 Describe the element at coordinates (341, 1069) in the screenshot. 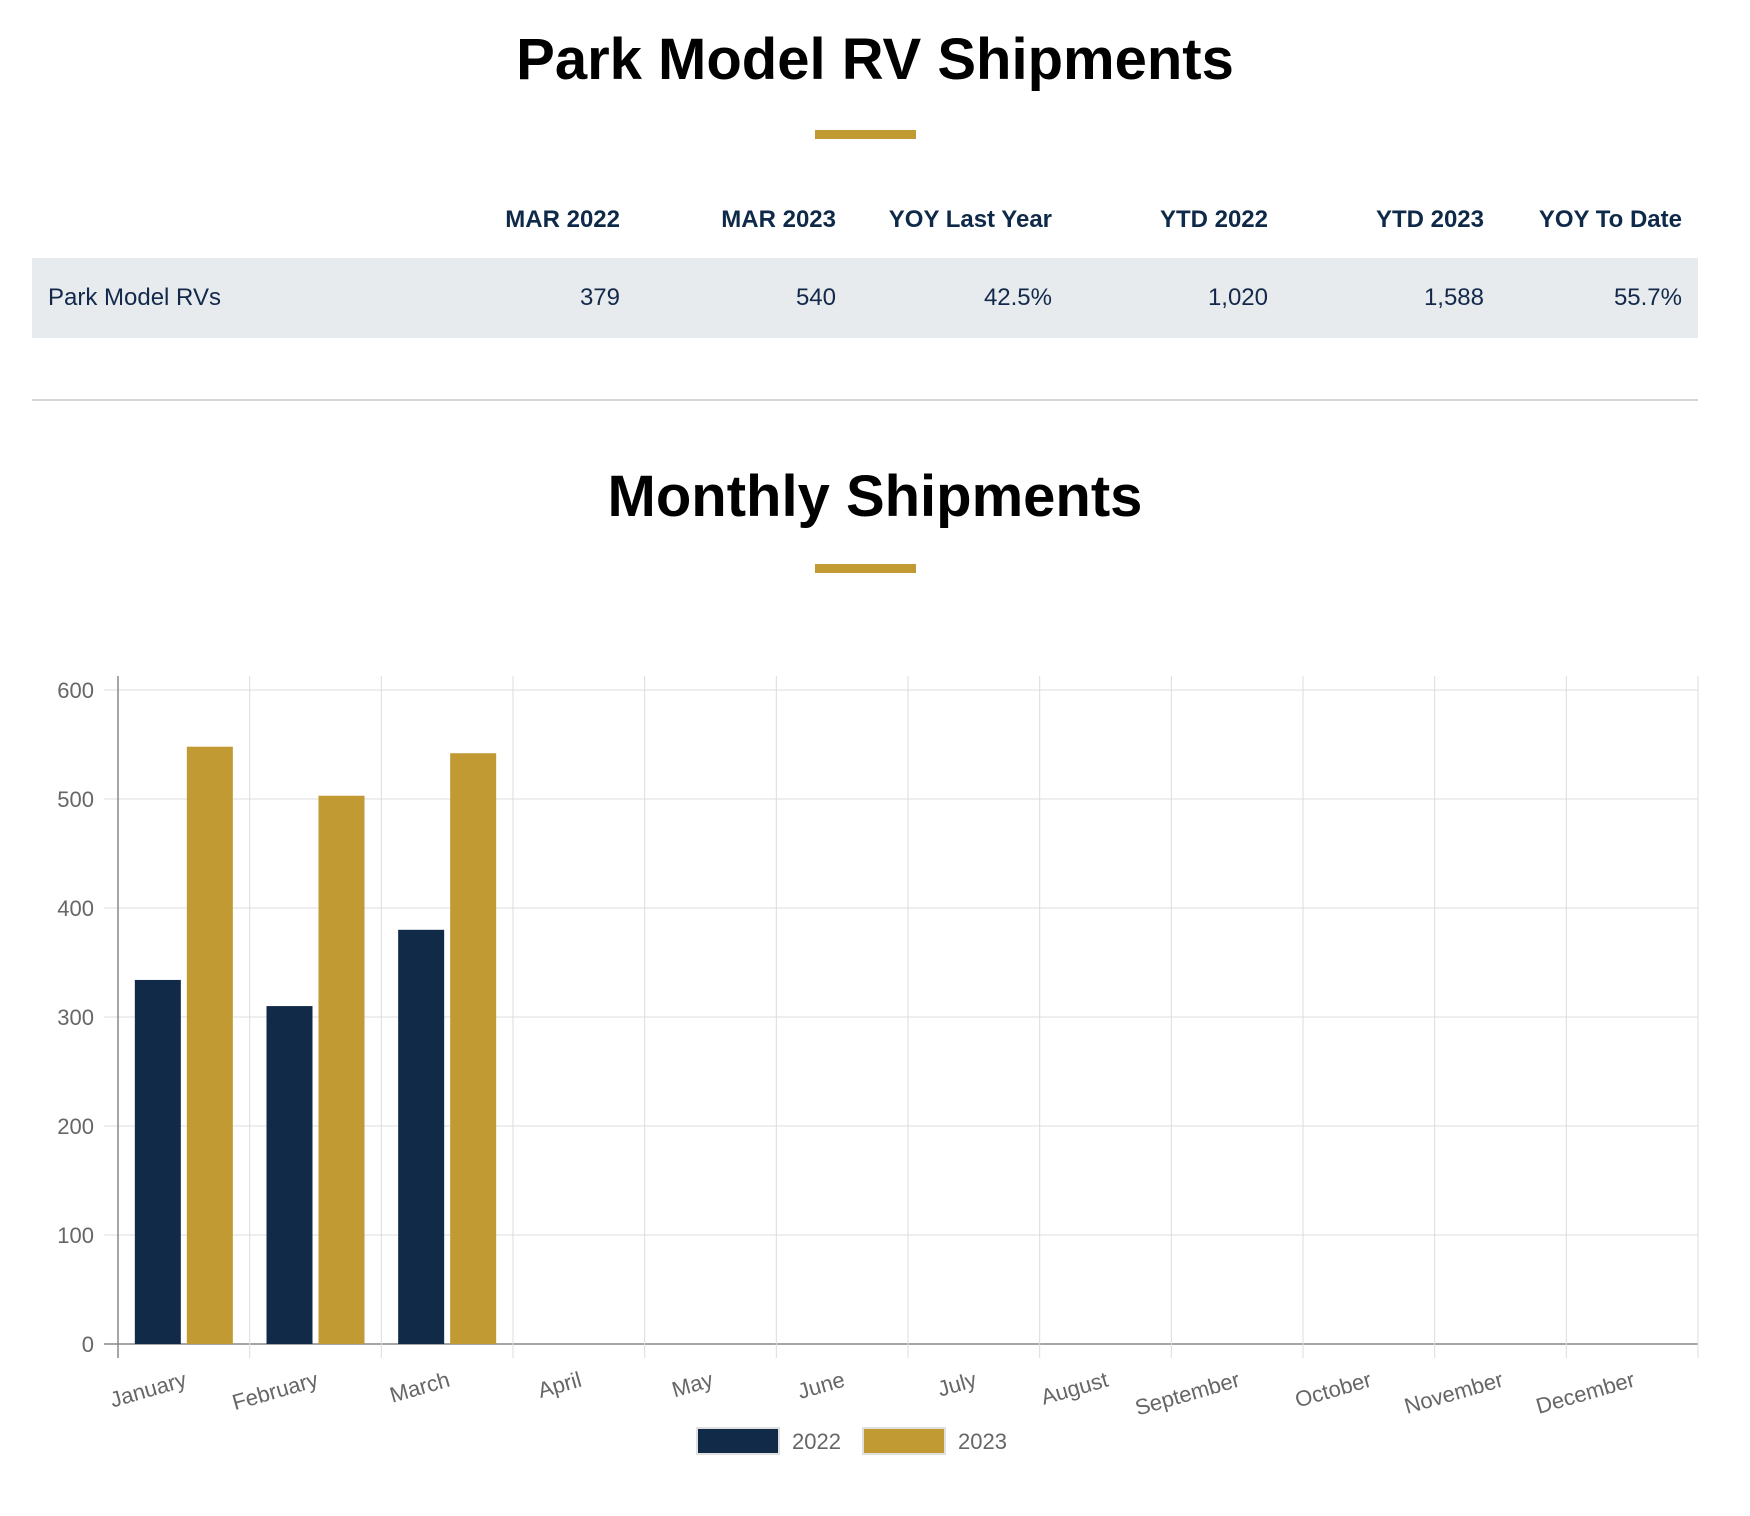

I see `bar-2023-february` at that location.